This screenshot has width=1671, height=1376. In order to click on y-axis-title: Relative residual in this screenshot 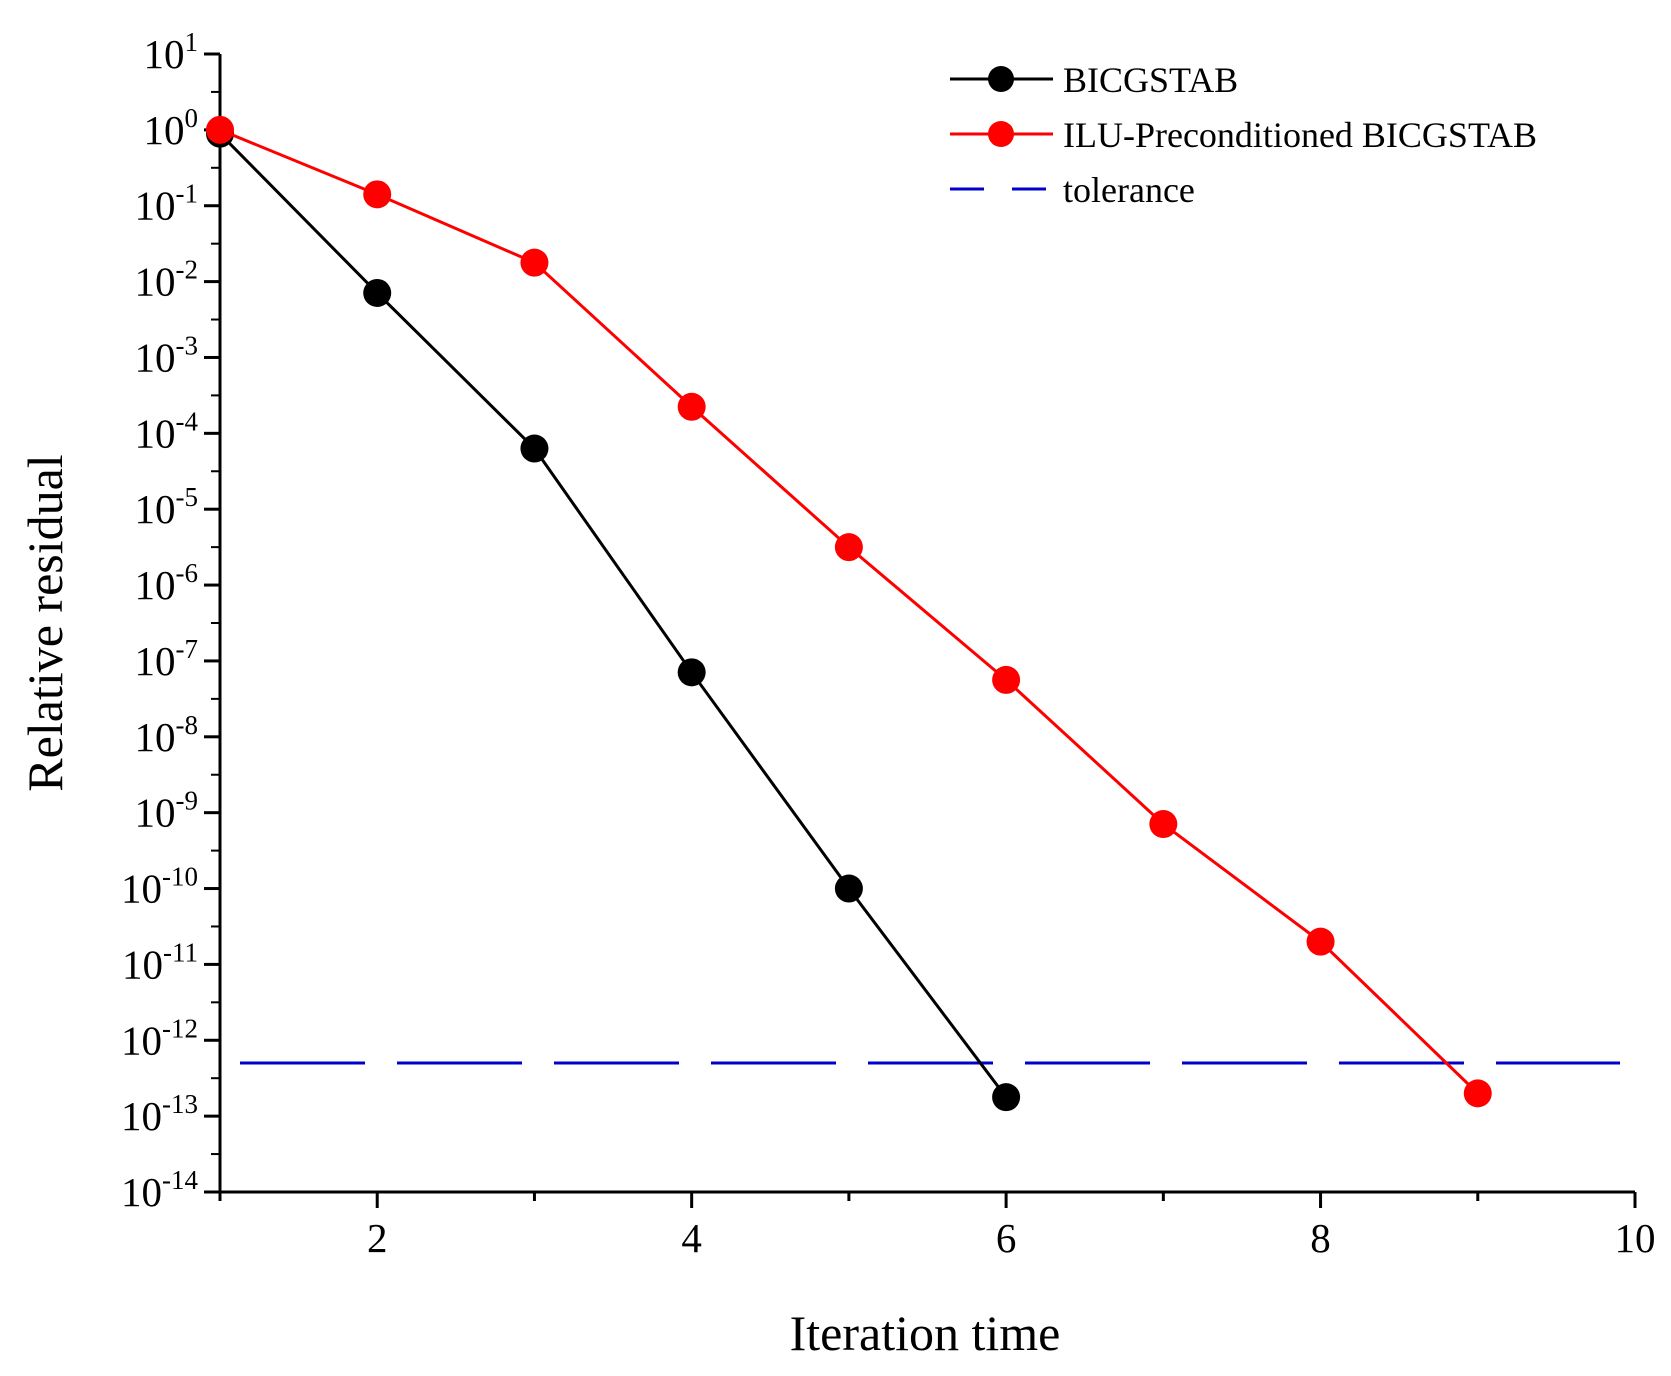, I will do `click(45, 622)`.